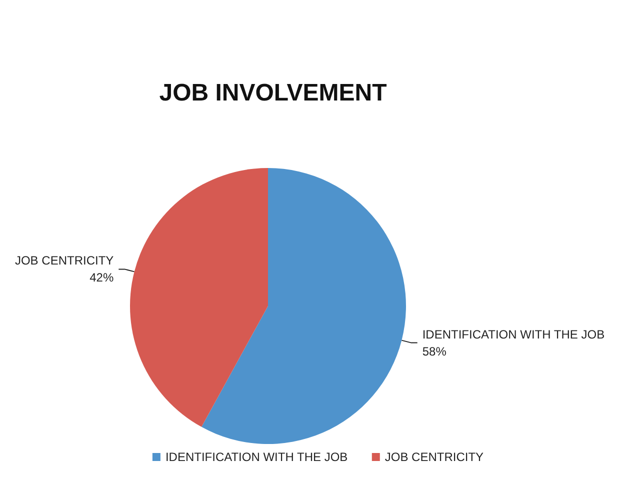 Image resolution: width=636 pixels, height=484 pixels. Describe the element at coordinates (513, 334) in the screenshot. I see `slice-label: IDENTIFICATION WITH THE JOB` at that location.